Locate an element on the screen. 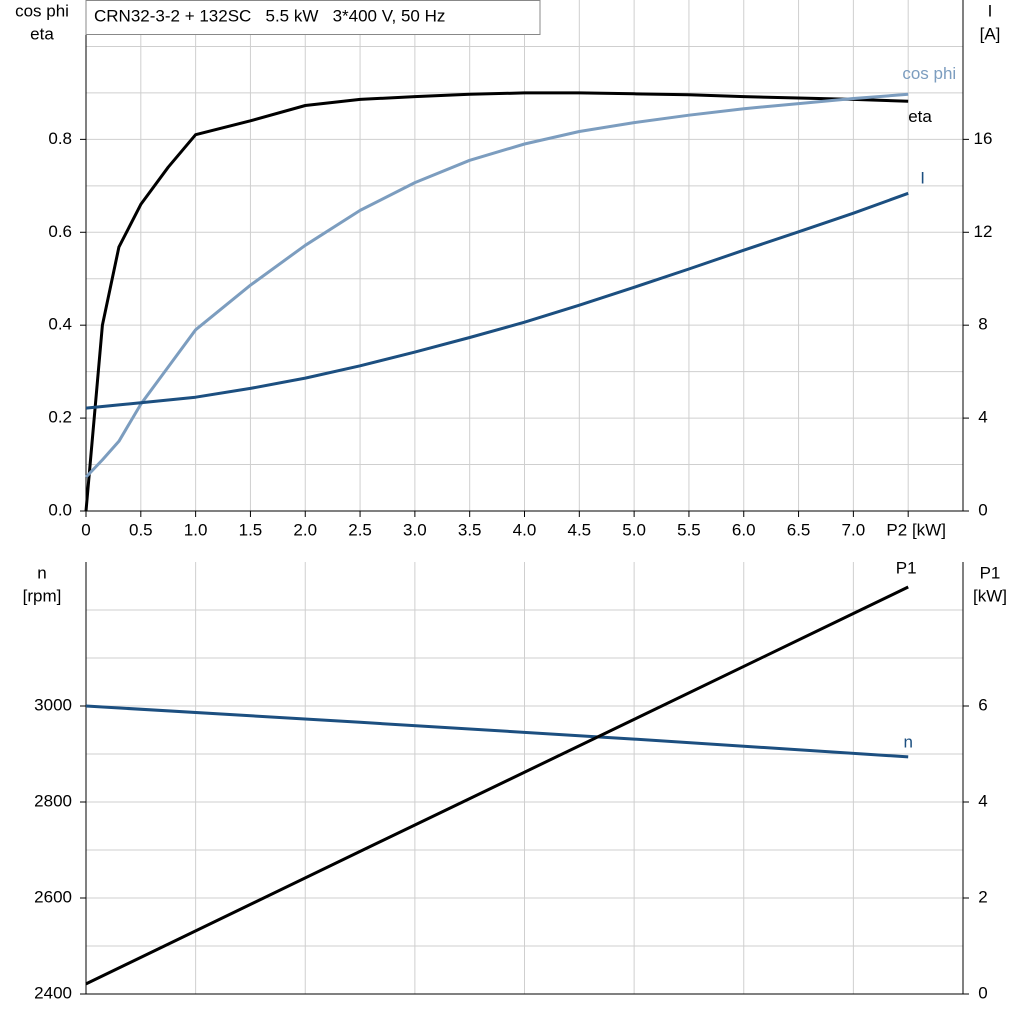 The width and height of the screenshot is (1024, 1024). x-tick-label: 3.5 is located at coordinates (470, 529).